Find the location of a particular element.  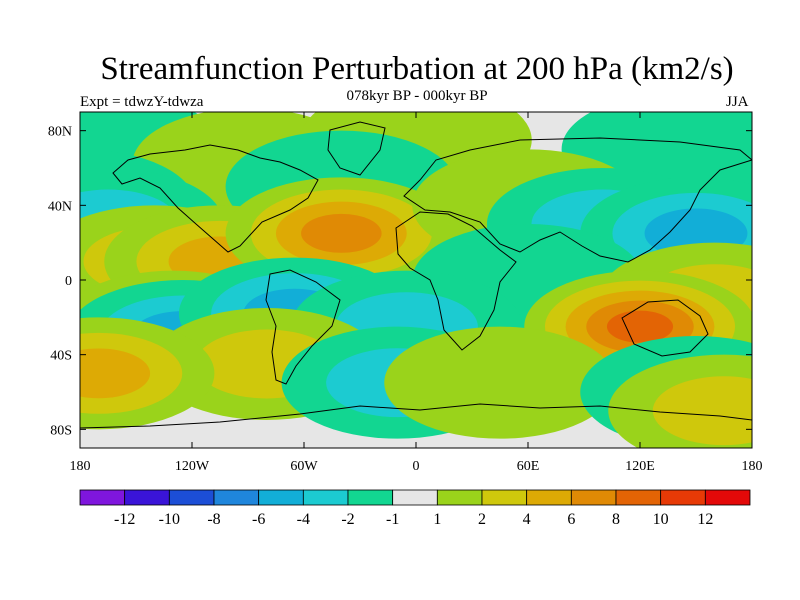

south-america-coastline is located at coordinates (303, 327).